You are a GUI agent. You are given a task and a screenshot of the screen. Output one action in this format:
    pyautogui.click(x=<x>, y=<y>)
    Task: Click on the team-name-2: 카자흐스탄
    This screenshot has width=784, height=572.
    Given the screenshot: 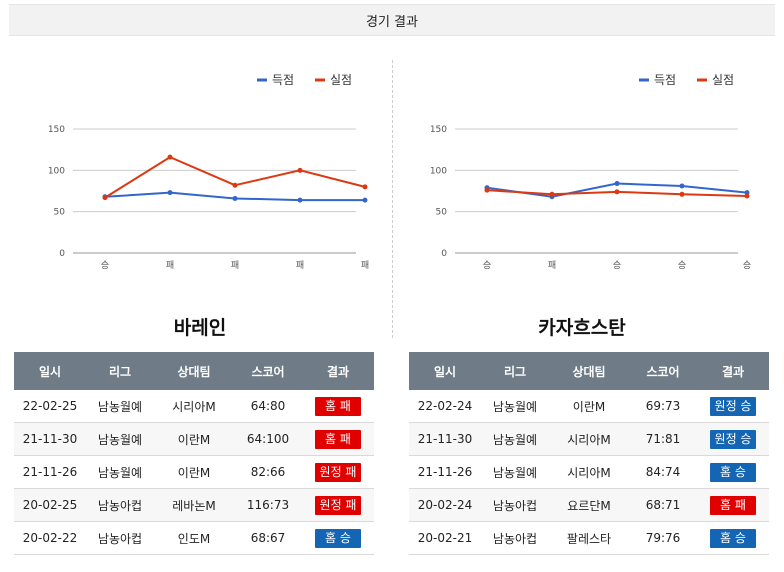 What is the action you would take?
    pyautogui.click(x=582, y=328)
    